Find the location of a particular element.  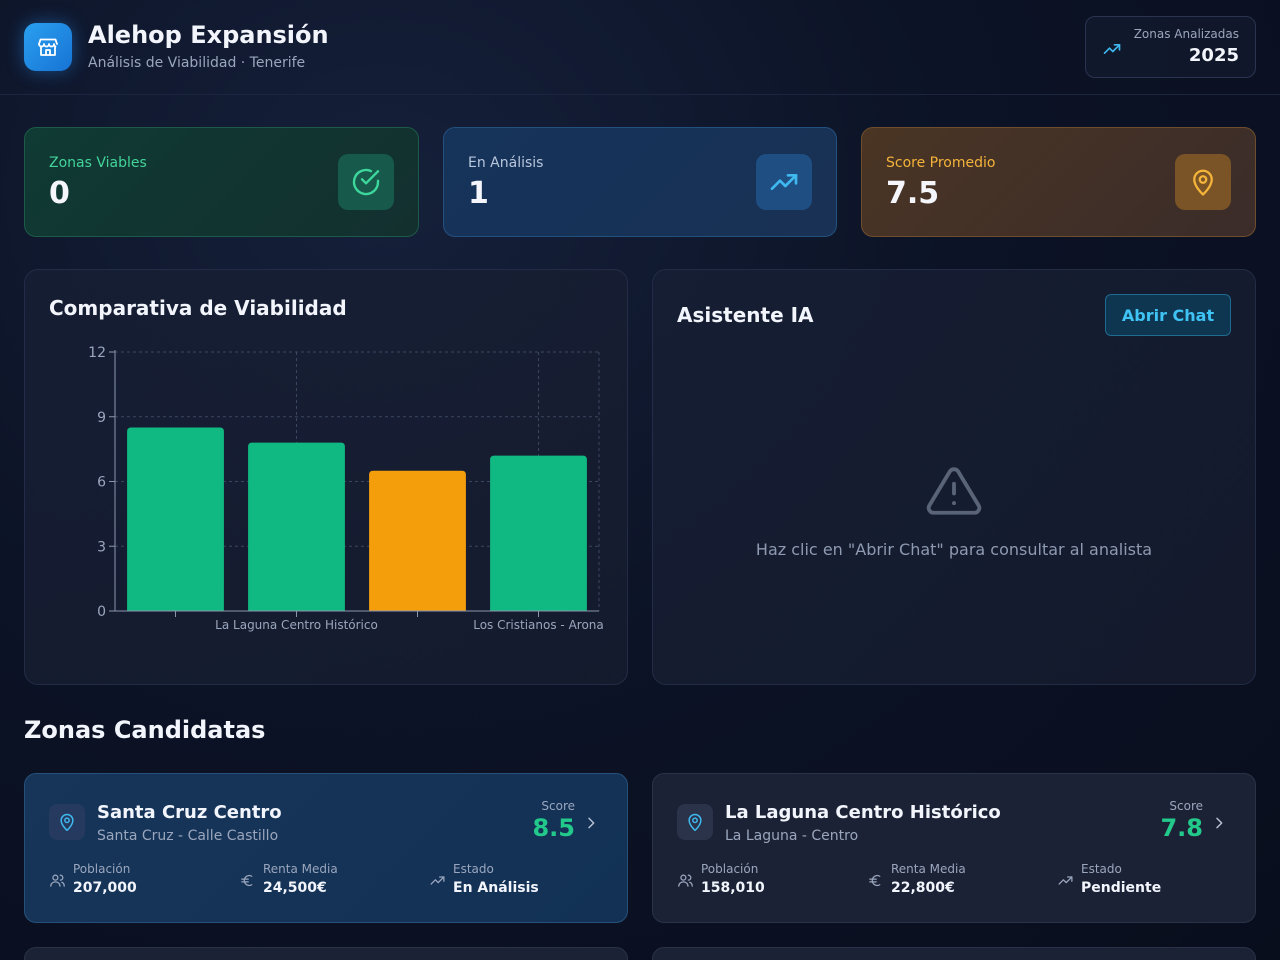

analyzed-zones-badge: Zonas Analizadas 2025 is located at coordinates (1170, 47).